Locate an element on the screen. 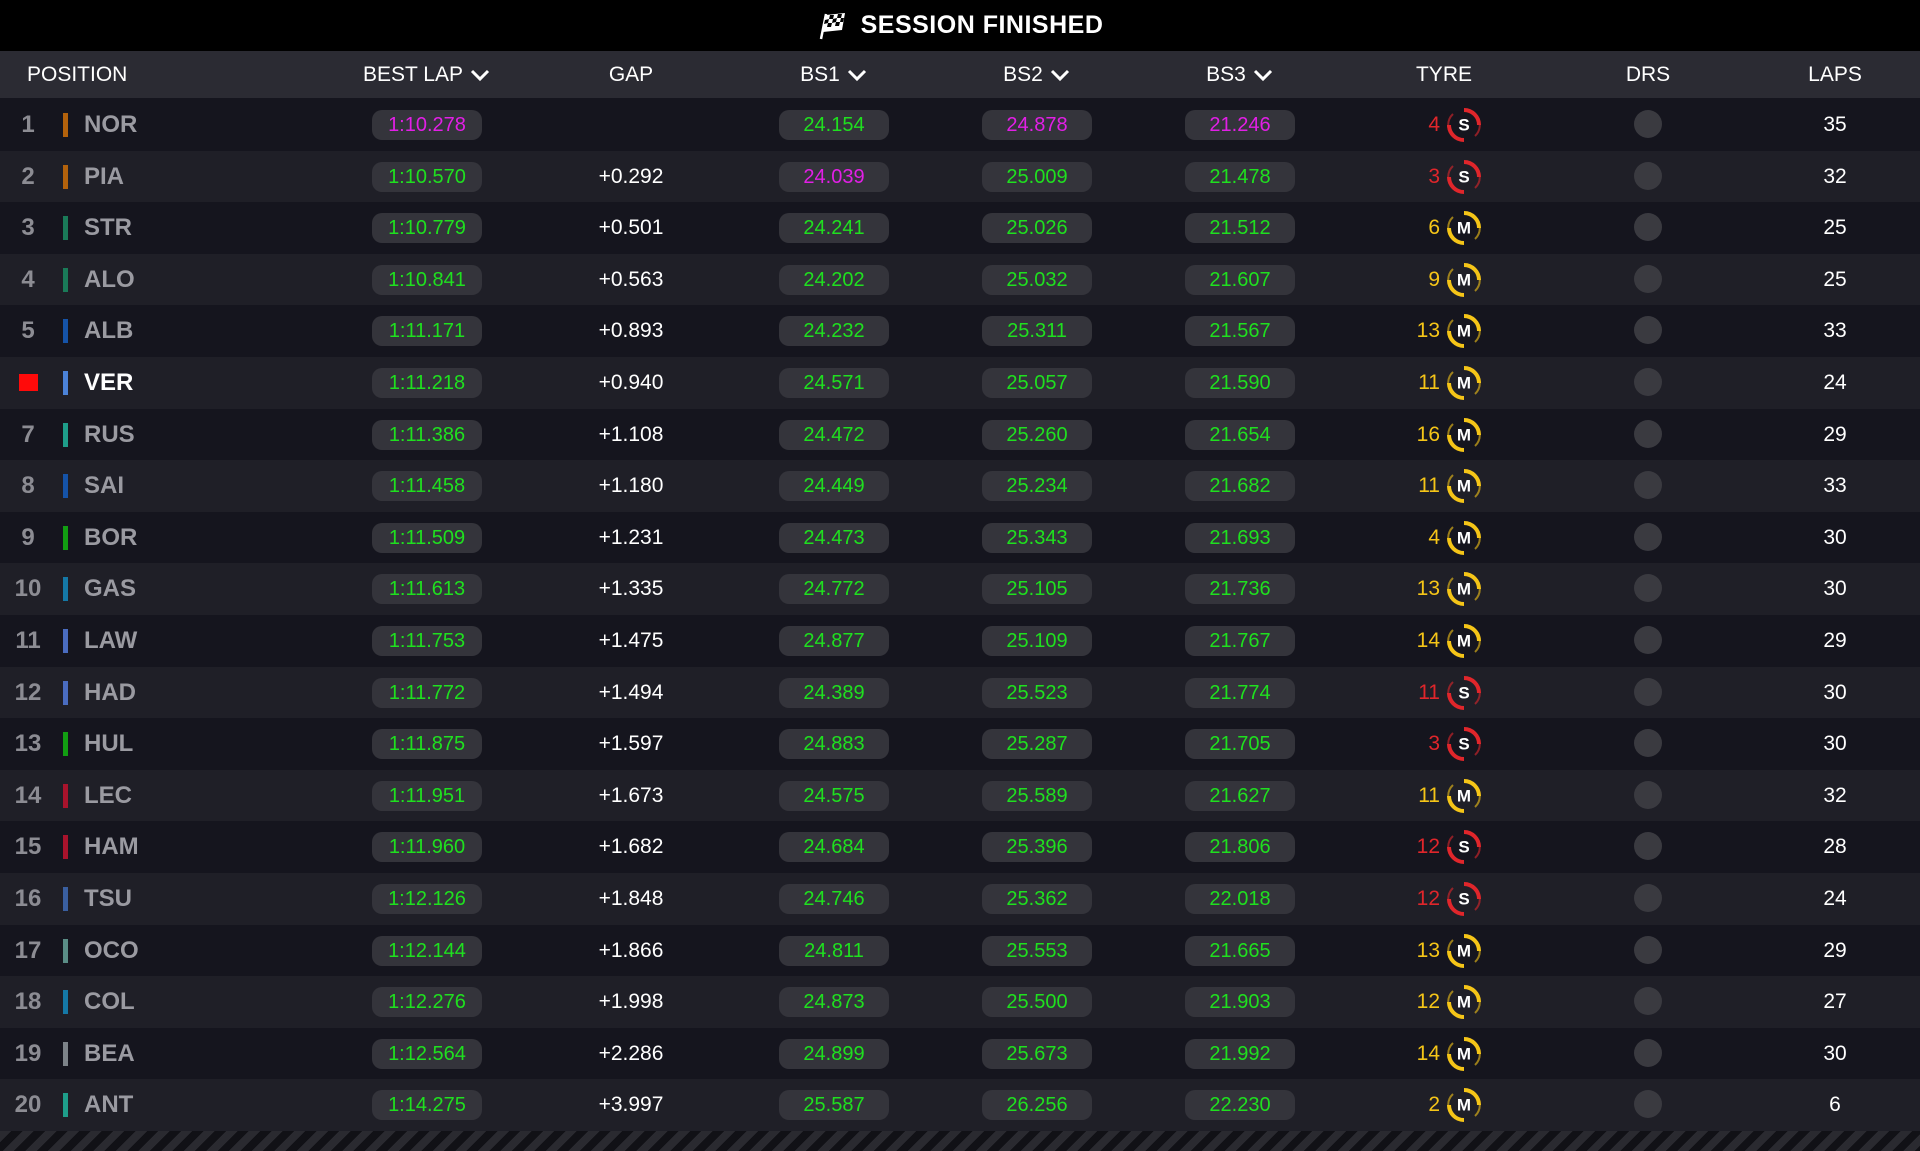 The image size is (1920, 1151). tyre-laps: 14 is located at coordinates (1428, 1053).